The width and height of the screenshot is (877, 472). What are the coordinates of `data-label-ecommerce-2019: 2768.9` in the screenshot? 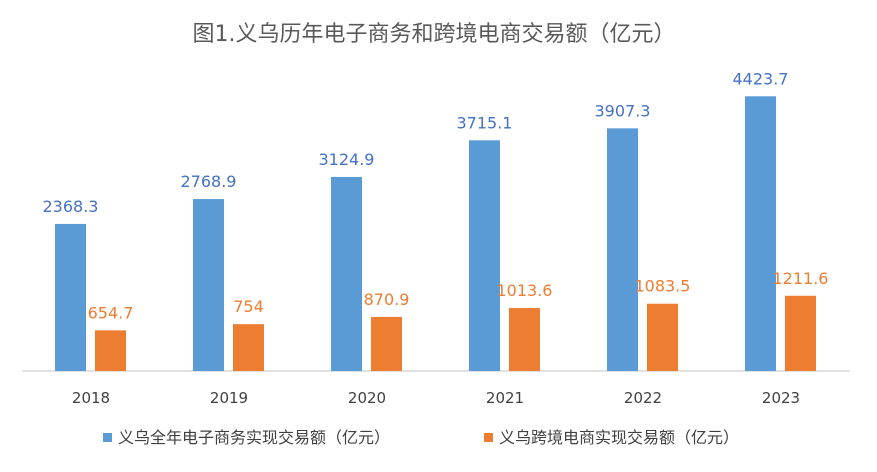 It's located at (209, 181).